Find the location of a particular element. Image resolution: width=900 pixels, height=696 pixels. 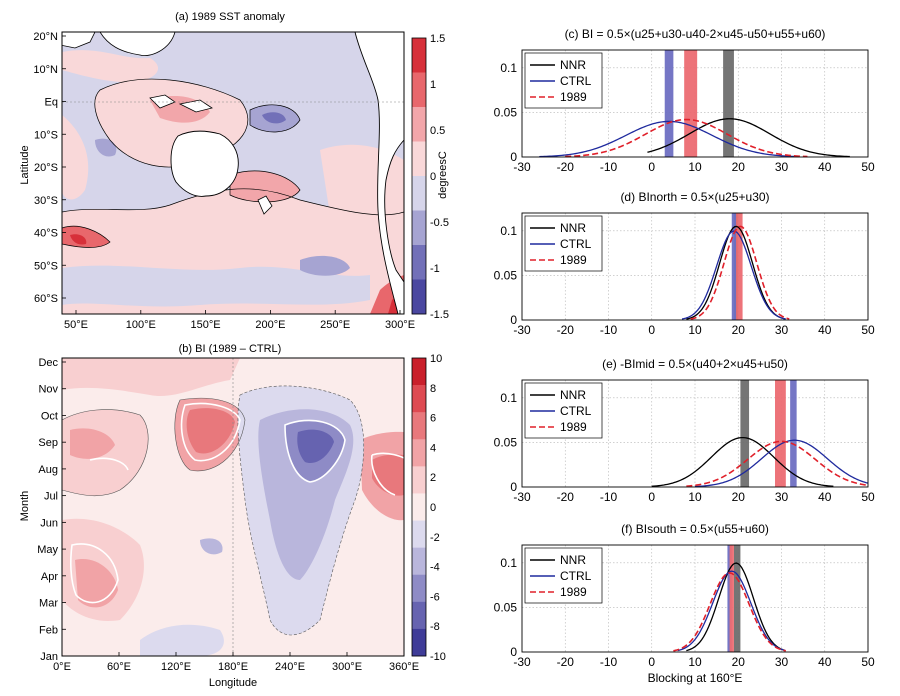

panel-f-curve-1989 is located at coordinates (729, 612).